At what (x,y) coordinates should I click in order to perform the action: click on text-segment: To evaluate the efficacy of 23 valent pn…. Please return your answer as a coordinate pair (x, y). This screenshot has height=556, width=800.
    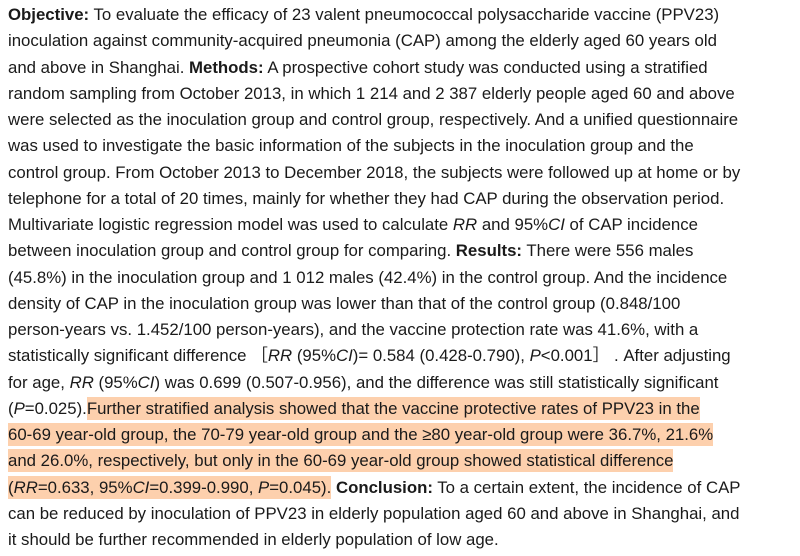
    Looking at the image, I should click on (404, 14).